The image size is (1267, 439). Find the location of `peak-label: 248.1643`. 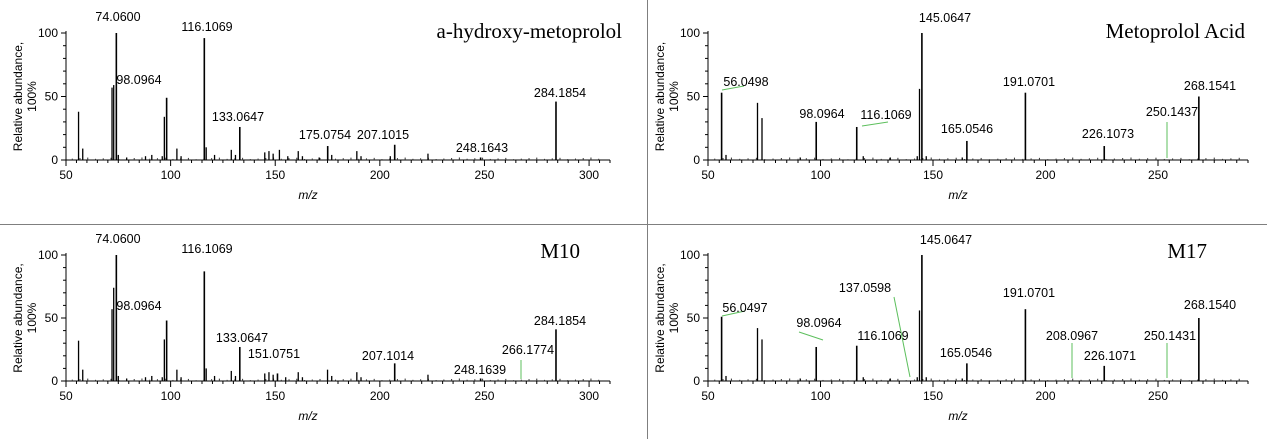

peak-label: 248.1643 is located at coordinates (482, 148).